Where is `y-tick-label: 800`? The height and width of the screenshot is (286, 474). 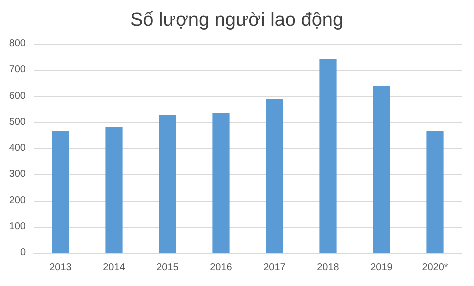
y-tick-label: 800 is located at coordinates (17, 44).